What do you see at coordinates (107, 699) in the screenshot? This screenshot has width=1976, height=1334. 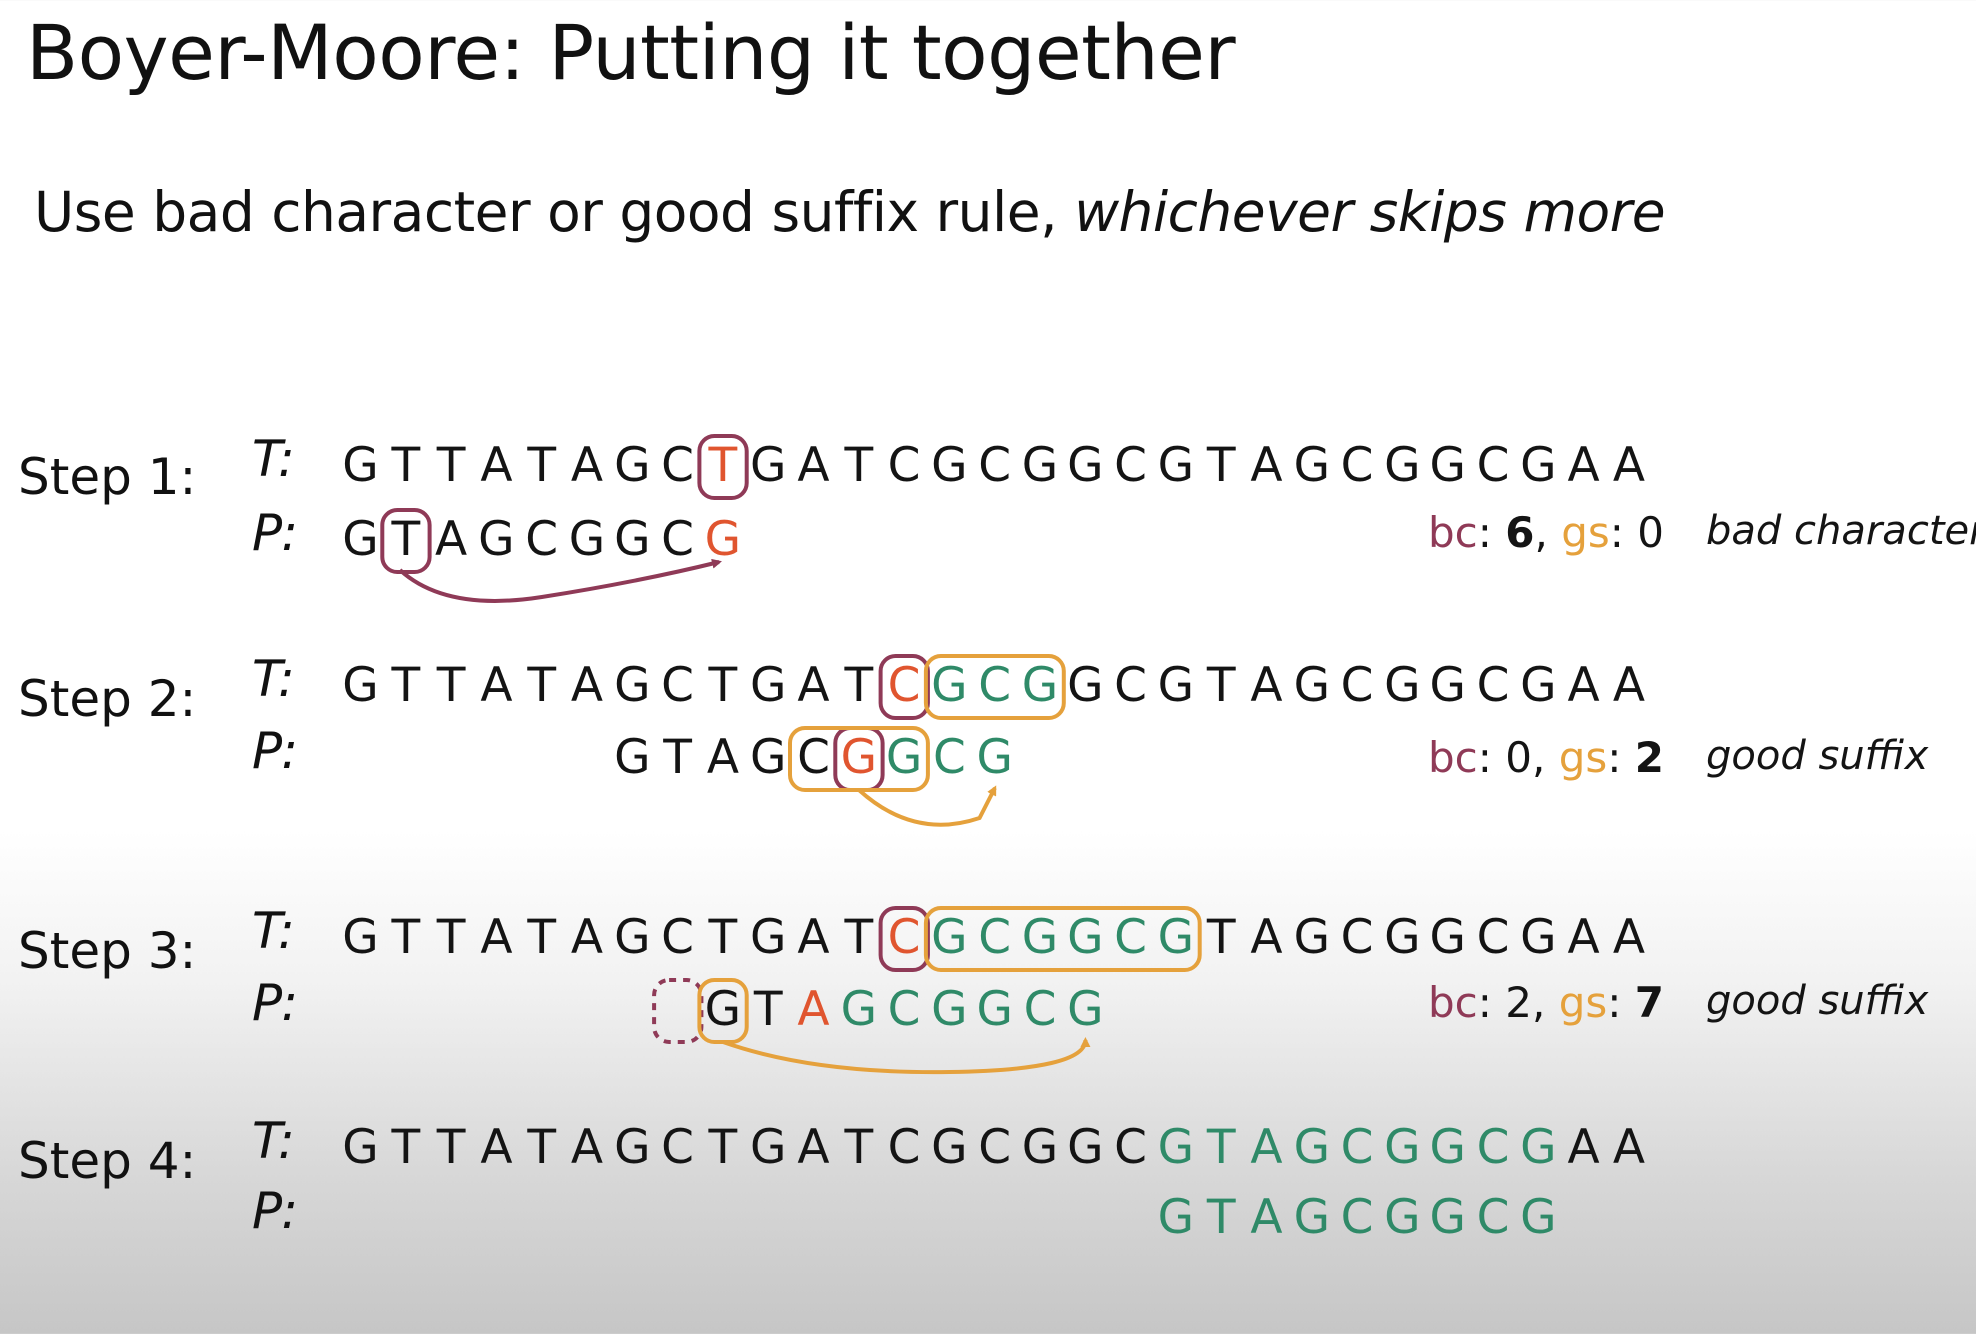 I see `step-label: Step 2:` at bounding box center [107, 699].